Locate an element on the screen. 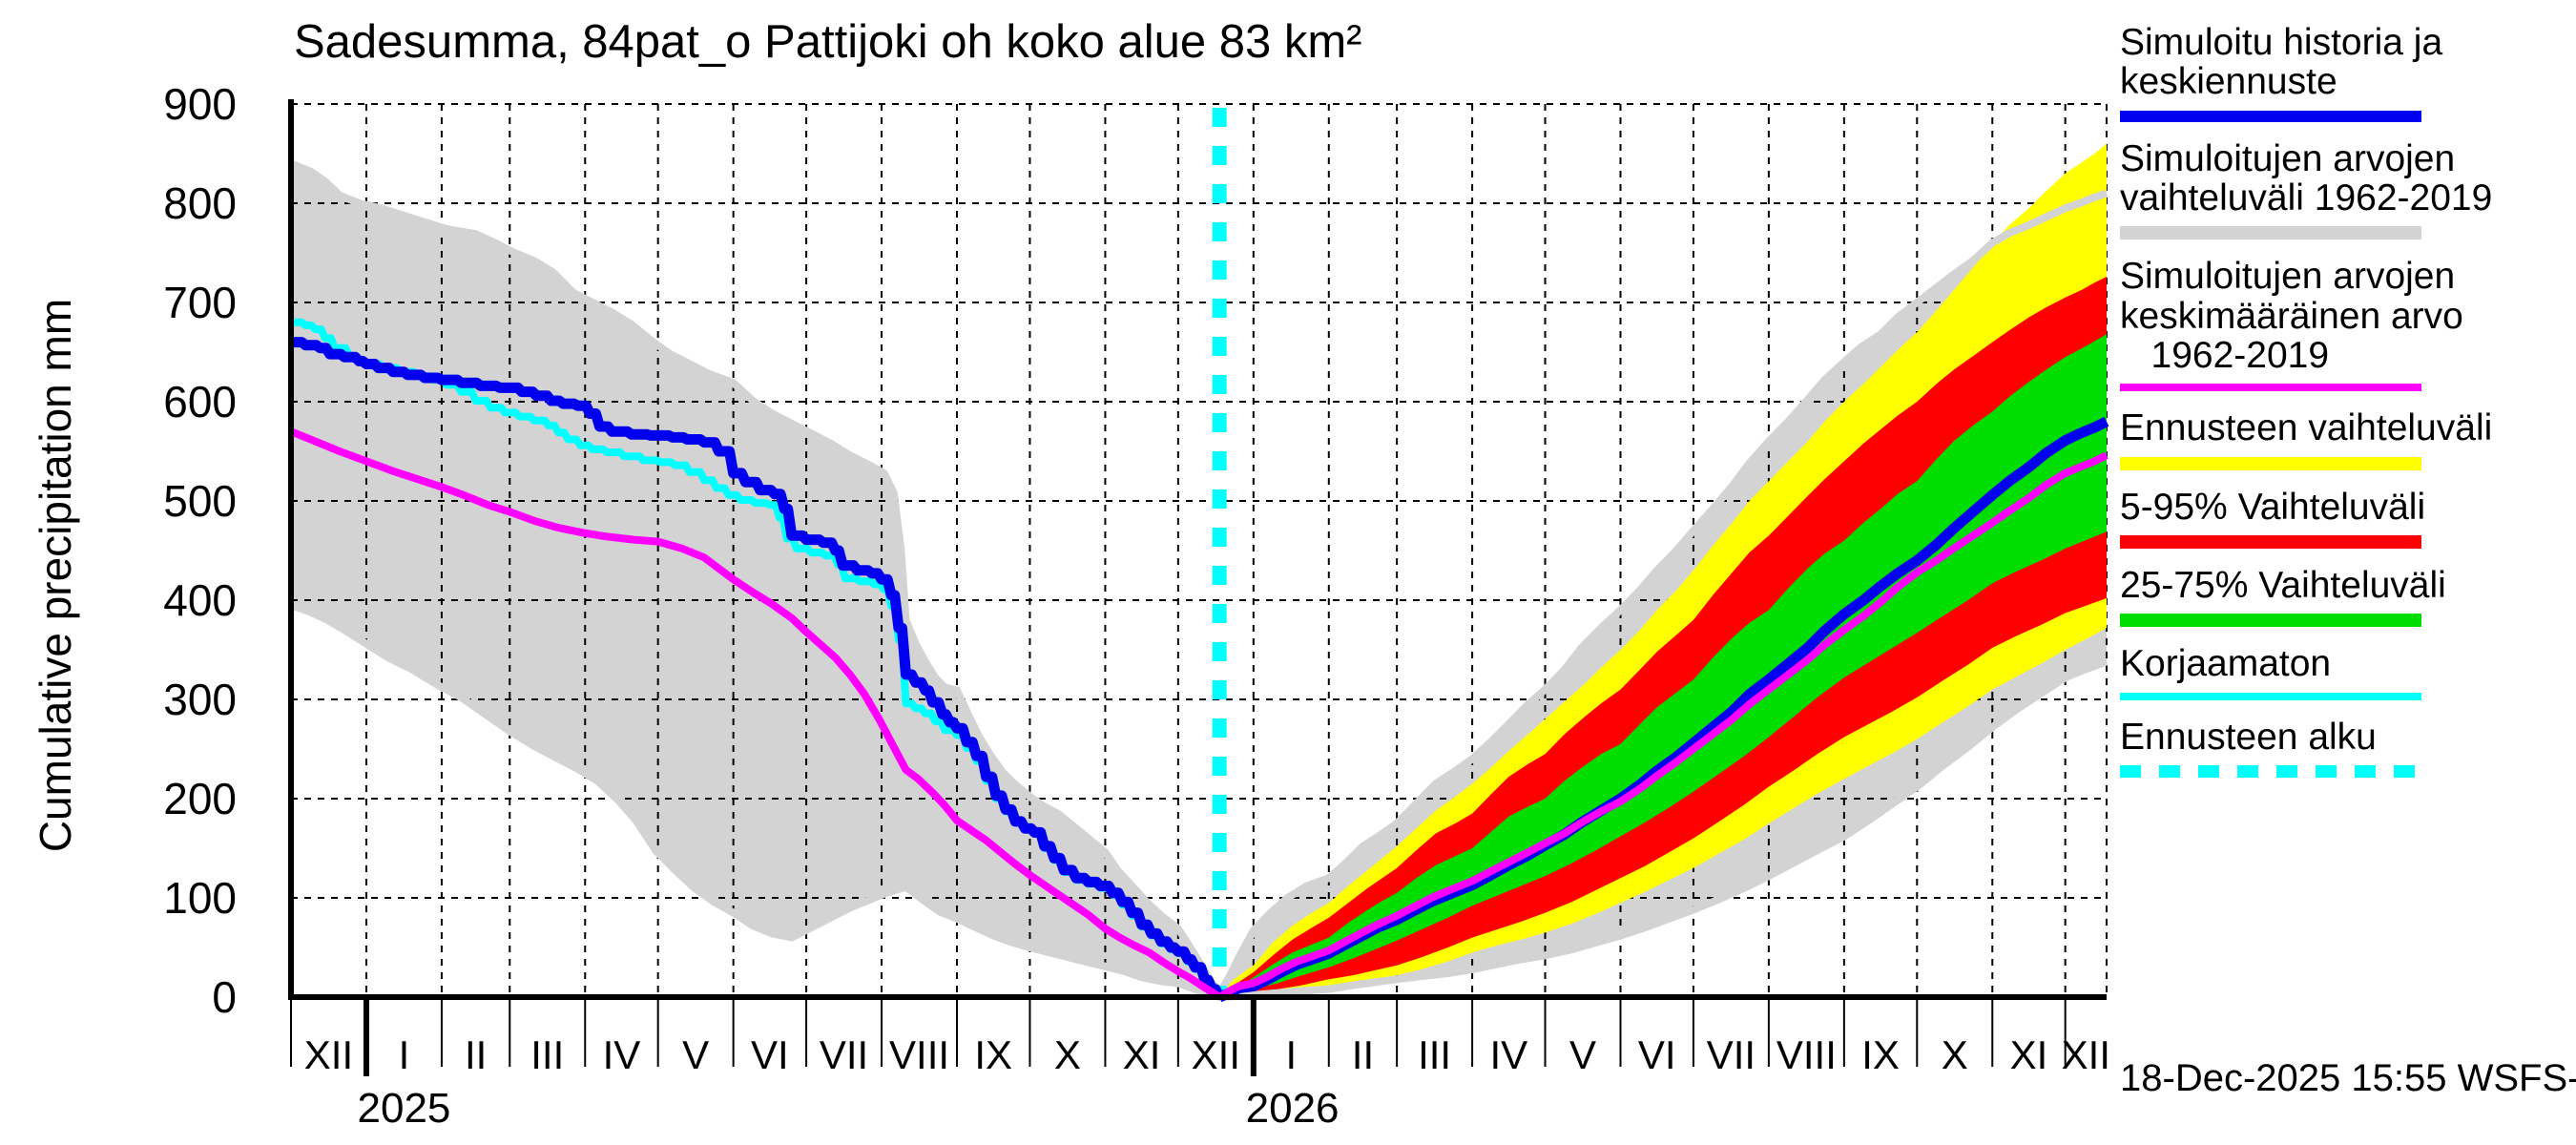 Image resolution: width=2576 pixels, height=1145 pixels. legend-key-forecast-range is located at coordinates (2270, 463).